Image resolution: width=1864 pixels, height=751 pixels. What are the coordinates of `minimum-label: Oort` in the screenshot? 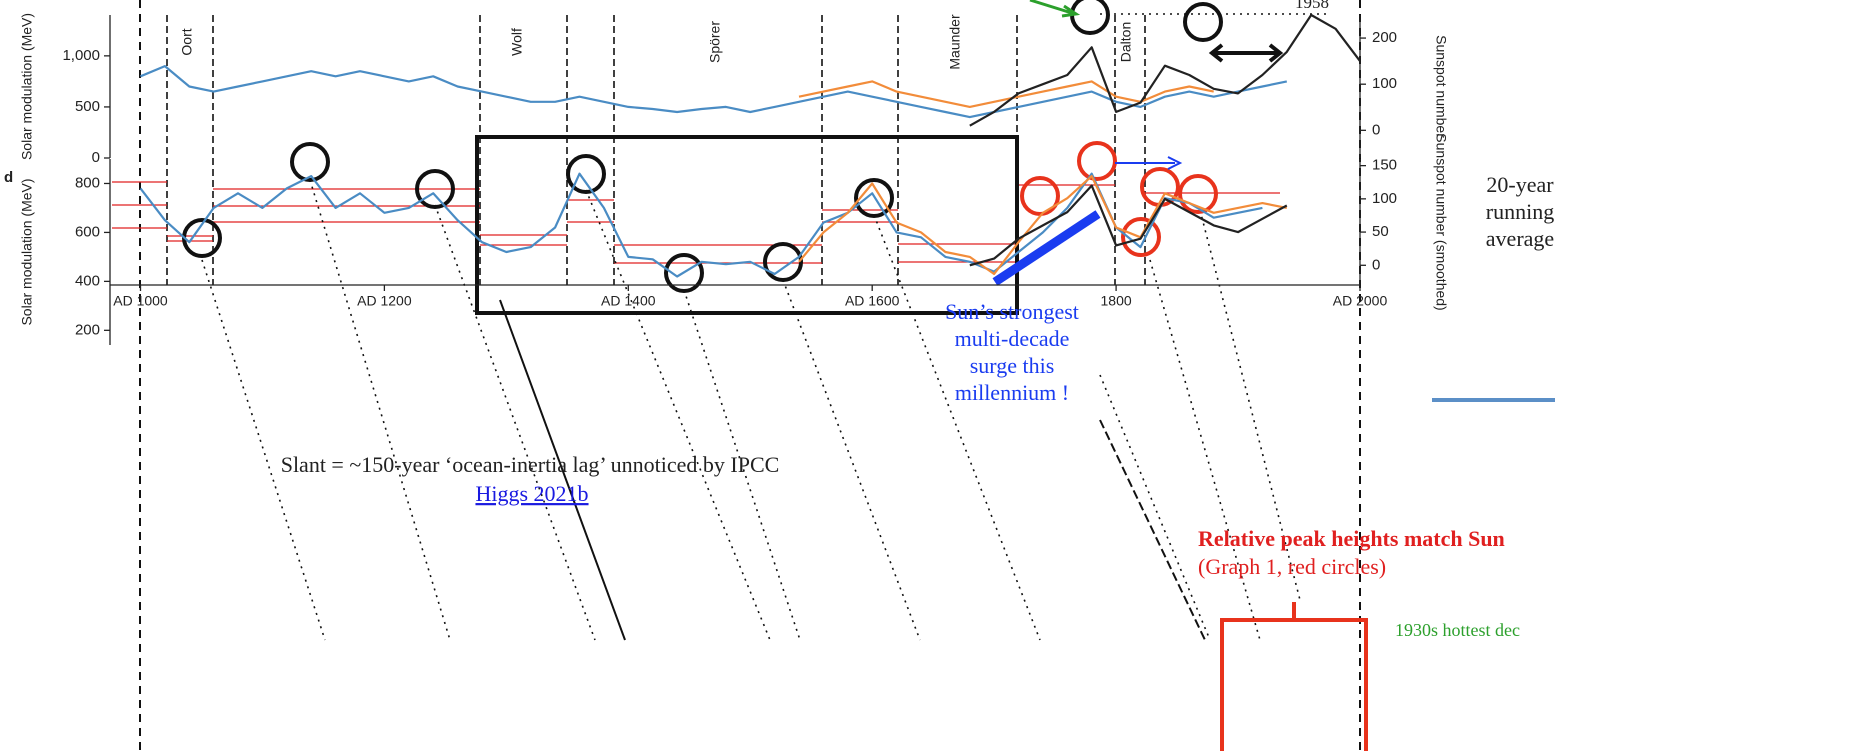 It's located at (187, 41).